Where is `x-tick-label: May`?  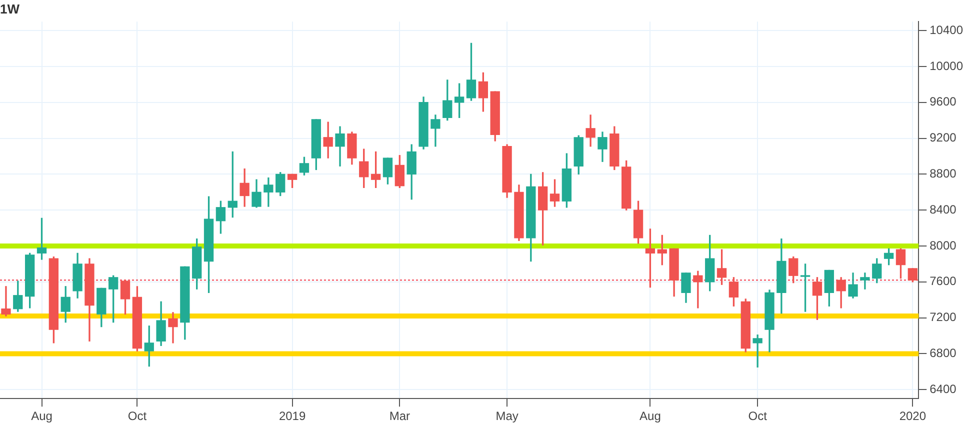 x-tick-label: May is located at coordinates (507, 416).